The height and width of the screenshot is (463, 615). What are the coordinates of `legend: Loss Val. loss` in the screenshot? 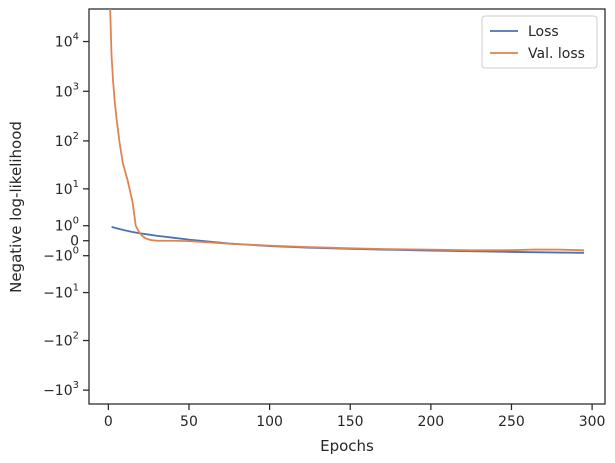 It's located at (539, 42).